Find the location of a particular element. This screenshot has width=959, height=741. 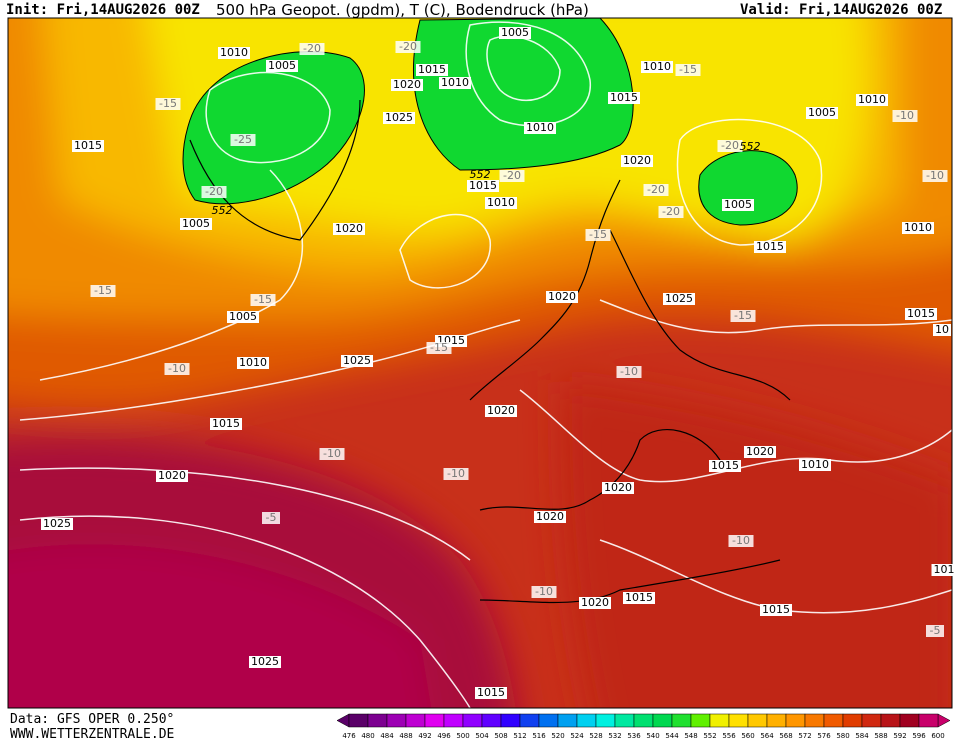

colorbar-tick-label: 532 is located at coordinates (614, 736).